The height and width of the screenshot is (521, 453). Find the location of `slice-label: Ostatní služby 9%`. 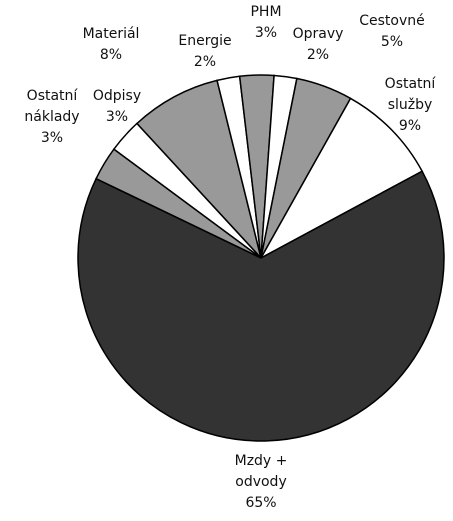

slice-label: Ostatní služby 9% is located at coordinates (410, 105).